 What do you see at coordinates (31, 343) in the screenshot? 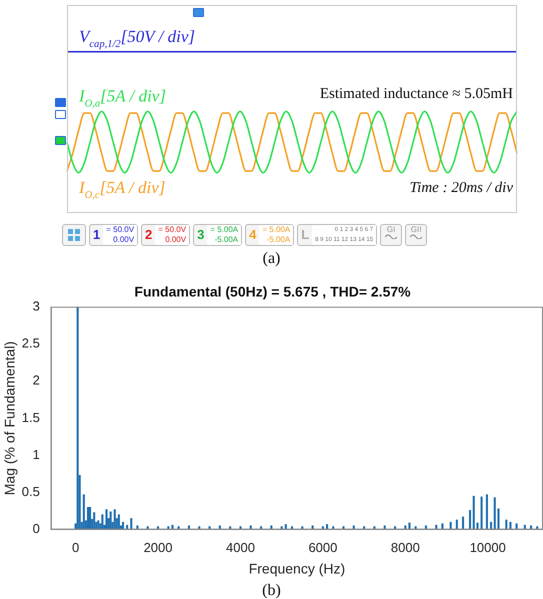
I see `y-tick-label: 2.5` at bounding box center [31, 343].